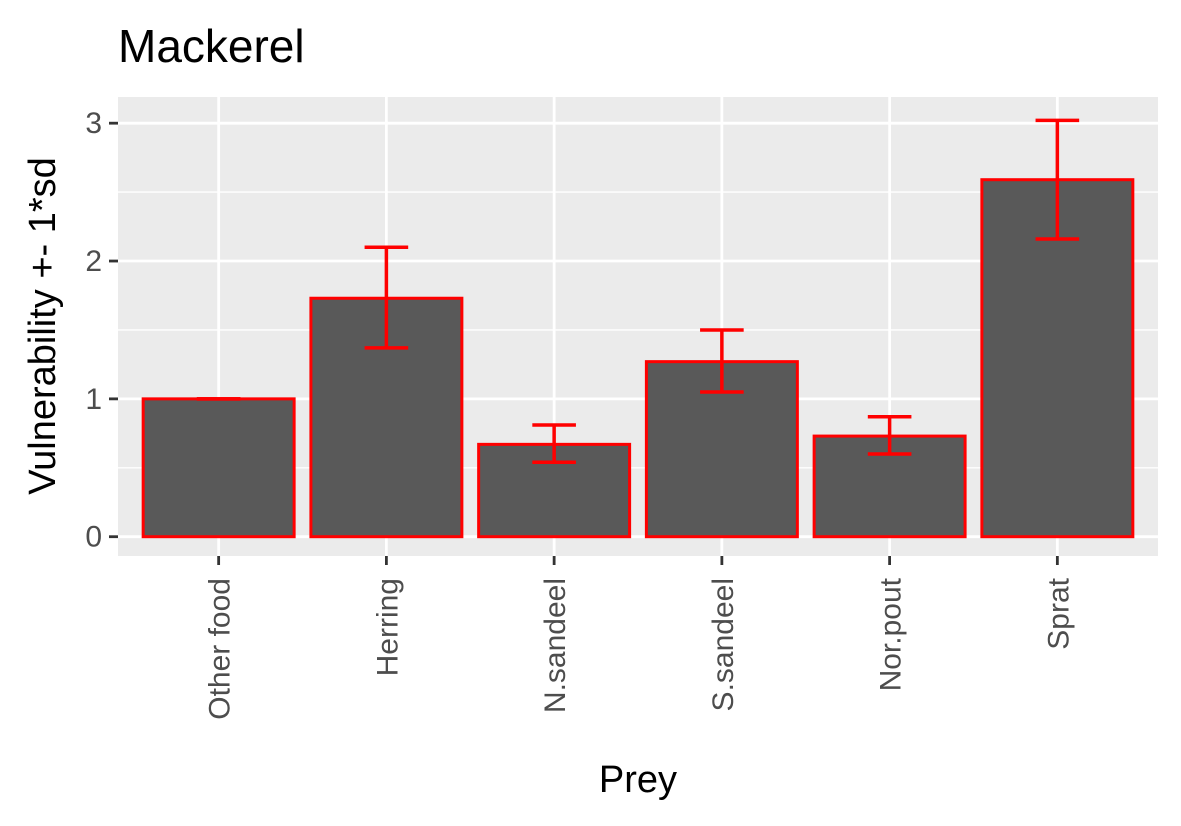  I want to click on y-axis: 0 1 2 3, so click(101, 330).